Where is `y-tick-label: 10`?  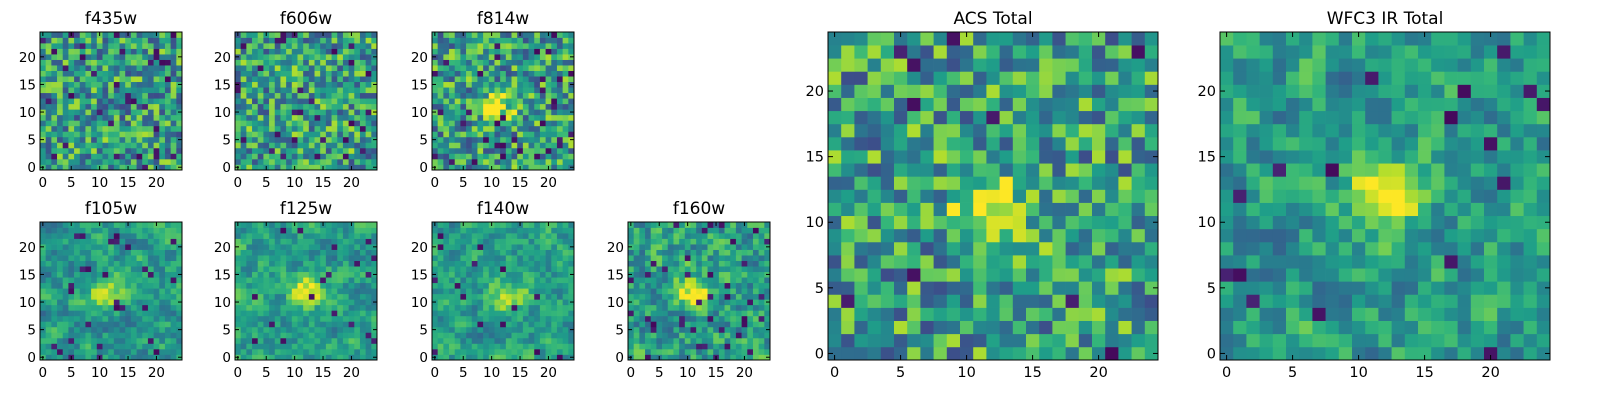 y-tick-label: 10 is located at coordinates (222, 113).